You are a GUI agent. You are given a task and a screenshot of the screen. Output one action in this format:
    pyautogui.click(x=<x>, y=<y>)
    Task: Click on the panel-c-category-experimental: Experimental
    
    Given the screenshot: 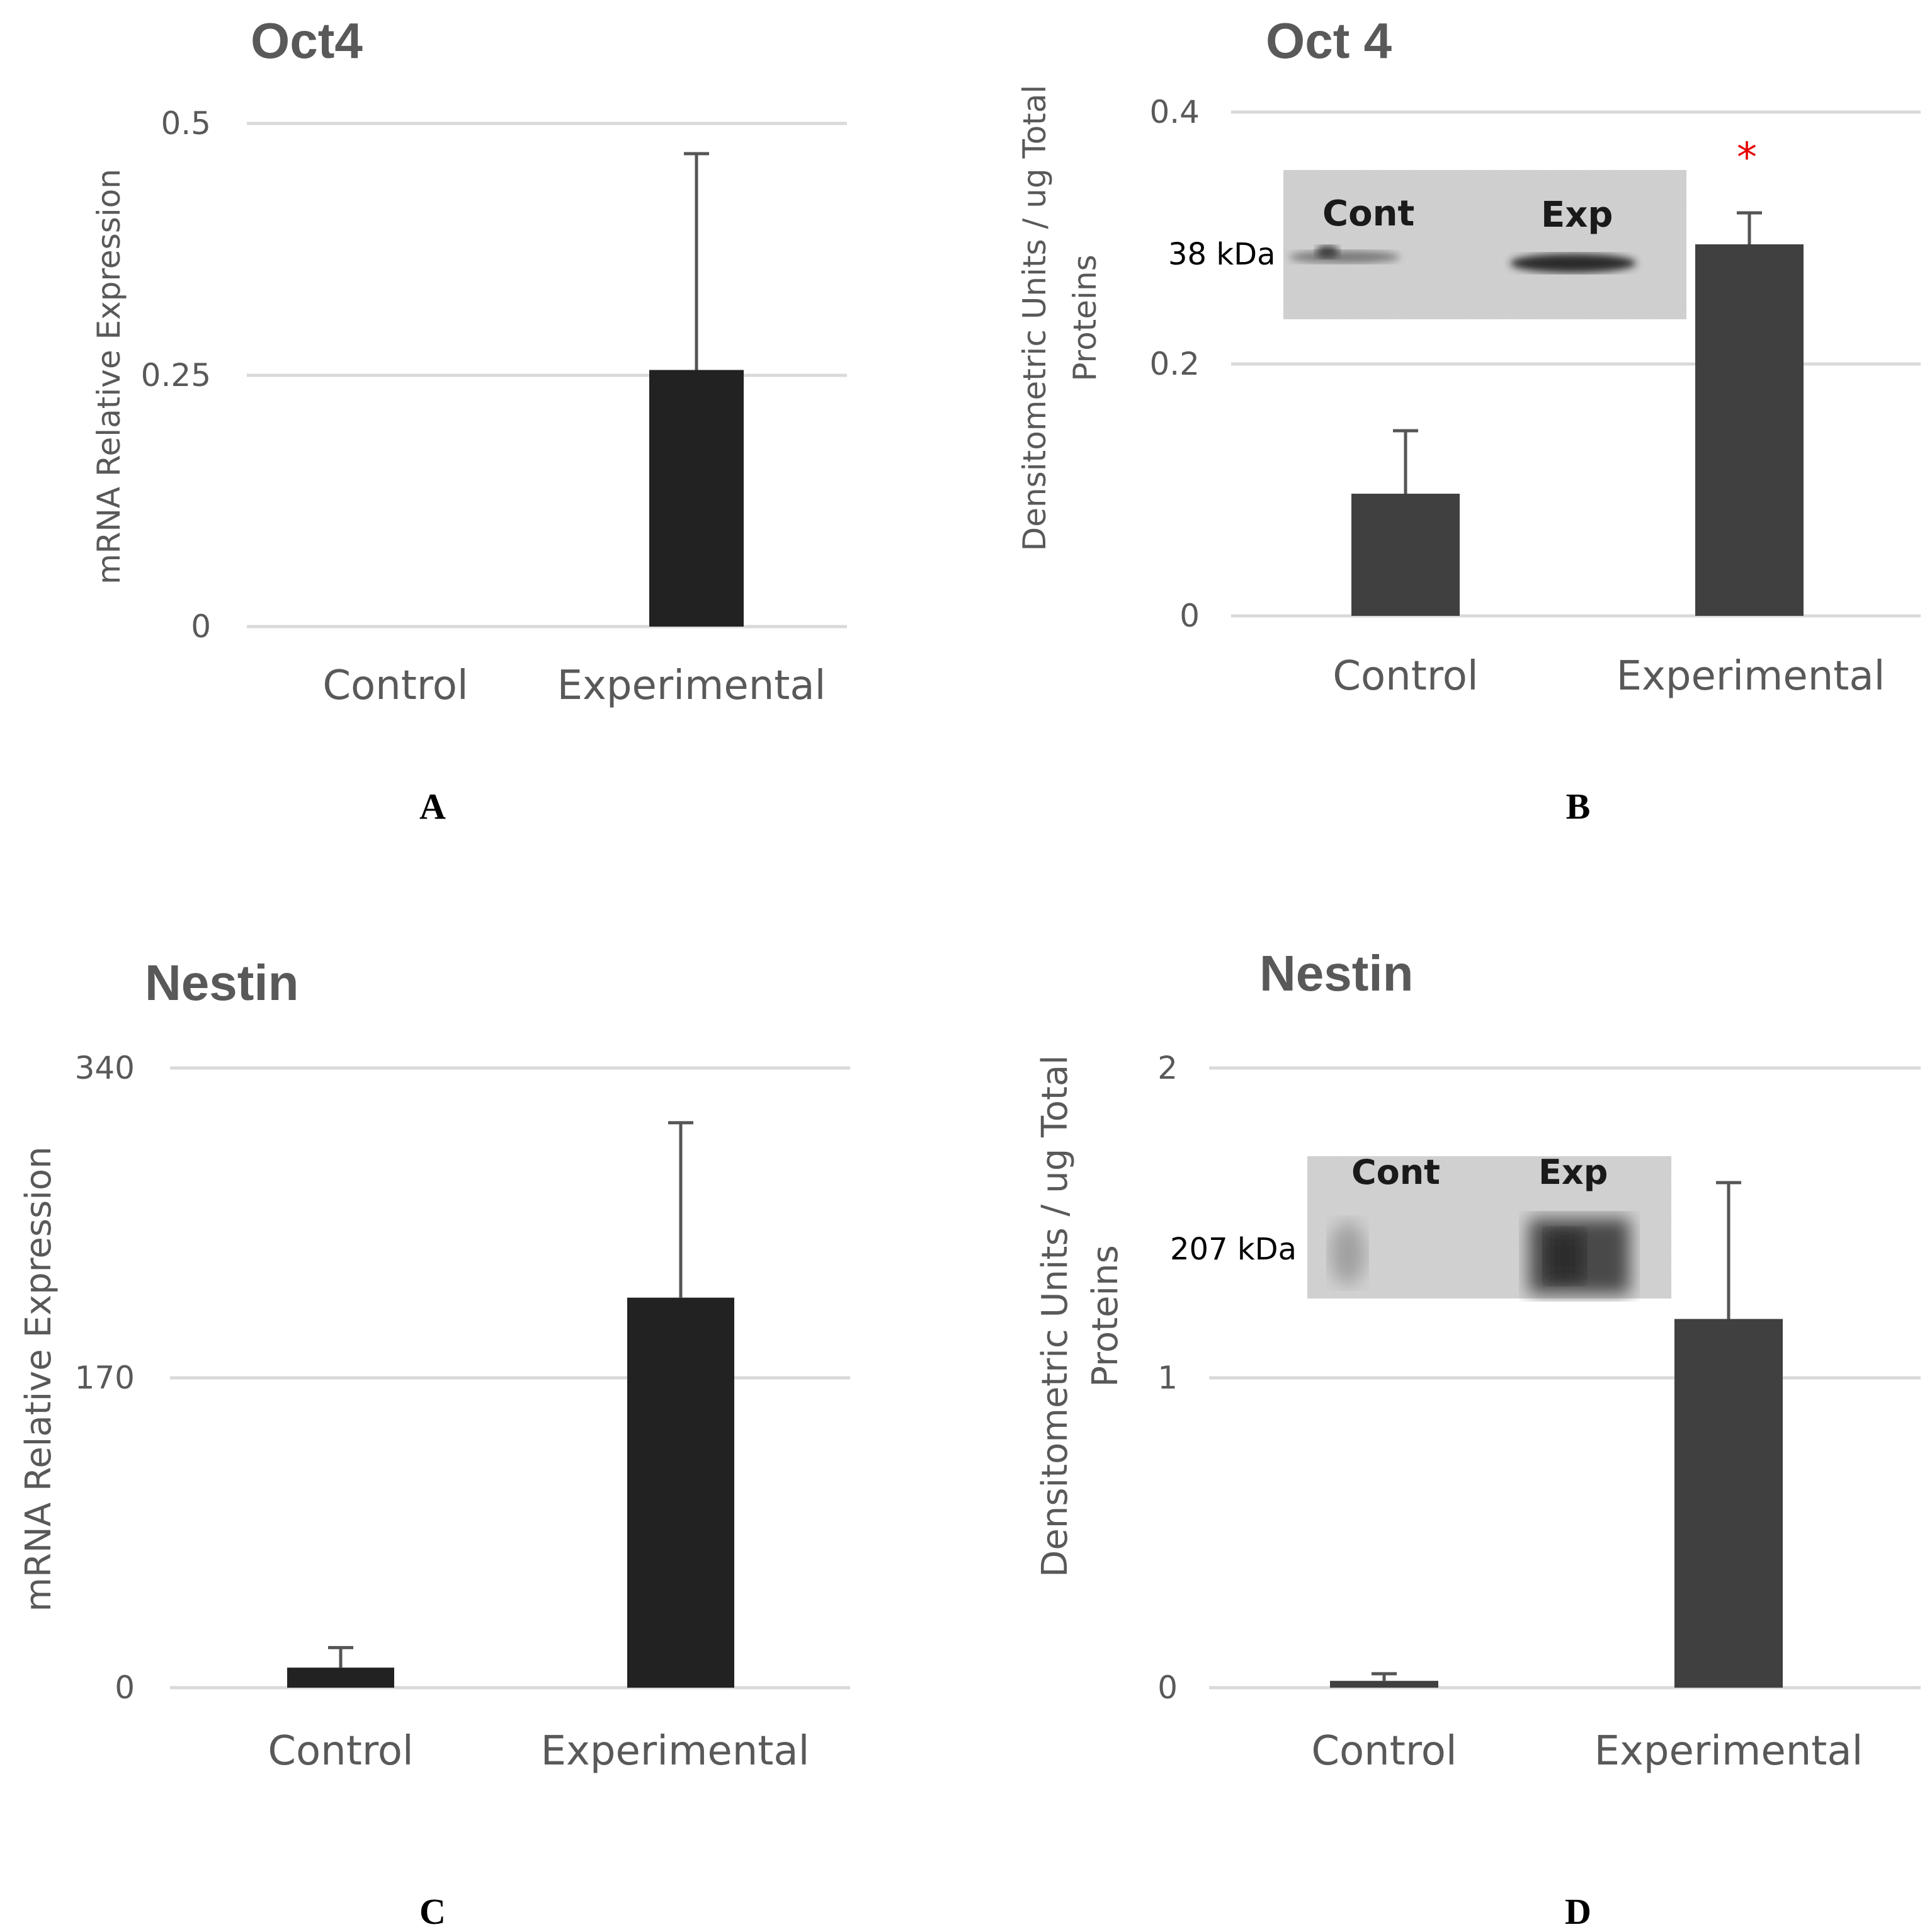 What is the action you would take?
    pyautogui.click(x=676, y=1752)
    